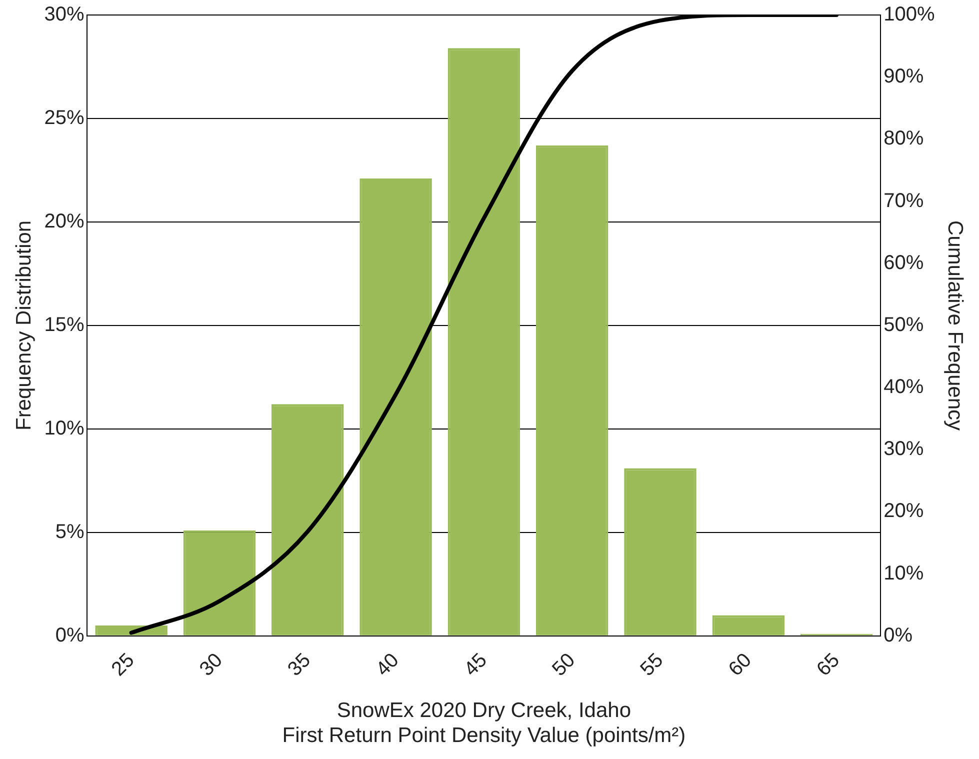 The width and height of the screenshot is (979, 759). What do you see at coordinates (904, 387) in the screenshot?
I see `y2-tick-label: 40%` at bounding box center [904, 387].